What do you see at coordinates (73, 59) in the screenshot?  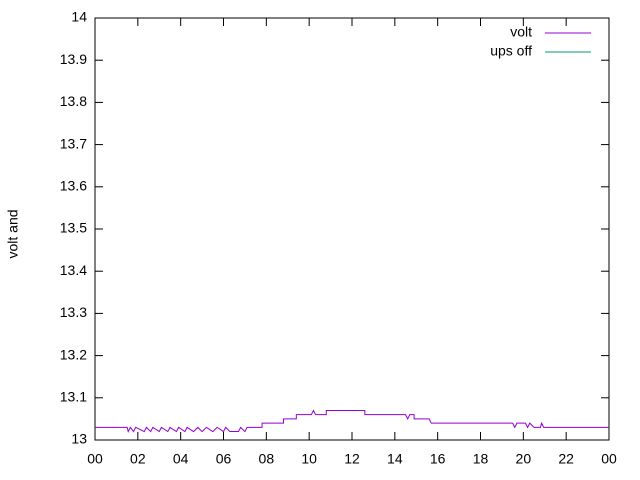 I see `y-tick-label: 13.9` at bounding box center [73, 59].